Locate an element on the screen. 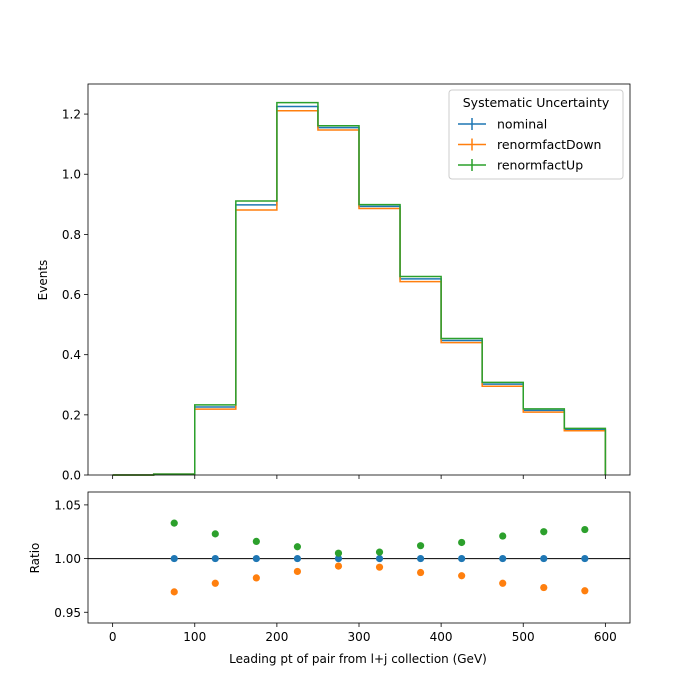  ratio-x-tick-label: 600 is located at coordinates (605, 637).